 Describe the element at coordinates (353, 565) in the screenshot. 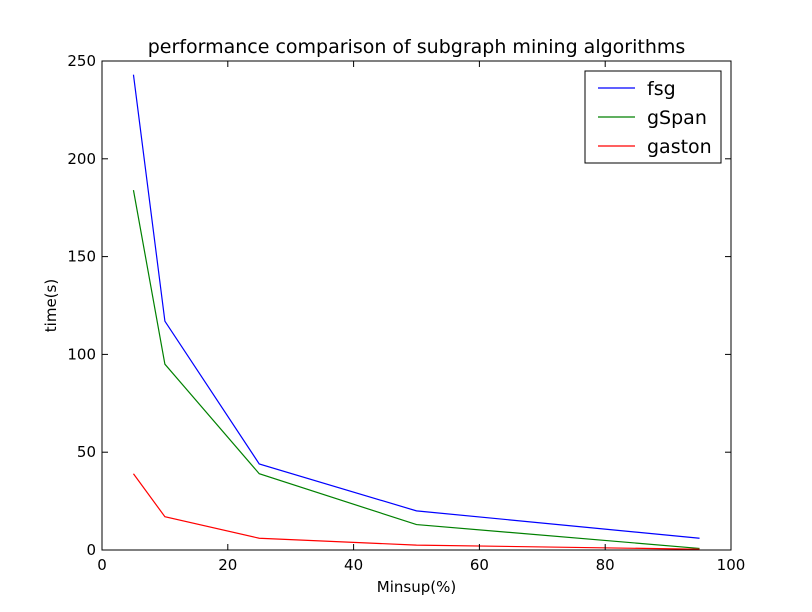

I see `x-tick-label: 40` at that location.